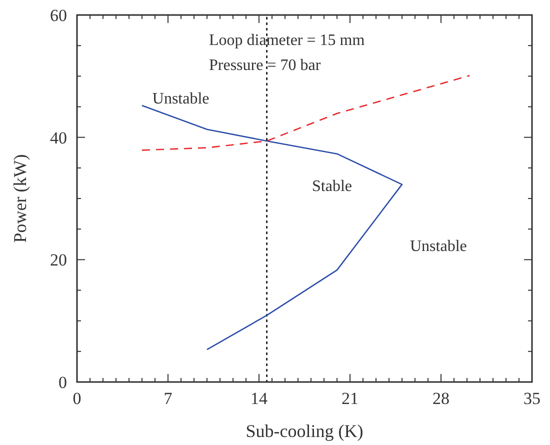  I want to click on x-tick-label: 14, so click(259, 398).